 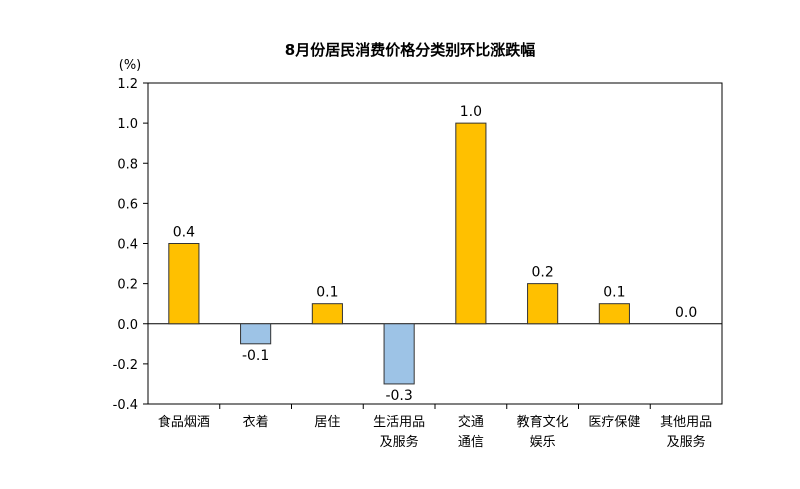 I want to click on x-category-label: 交通, so click(x=471, y=422).